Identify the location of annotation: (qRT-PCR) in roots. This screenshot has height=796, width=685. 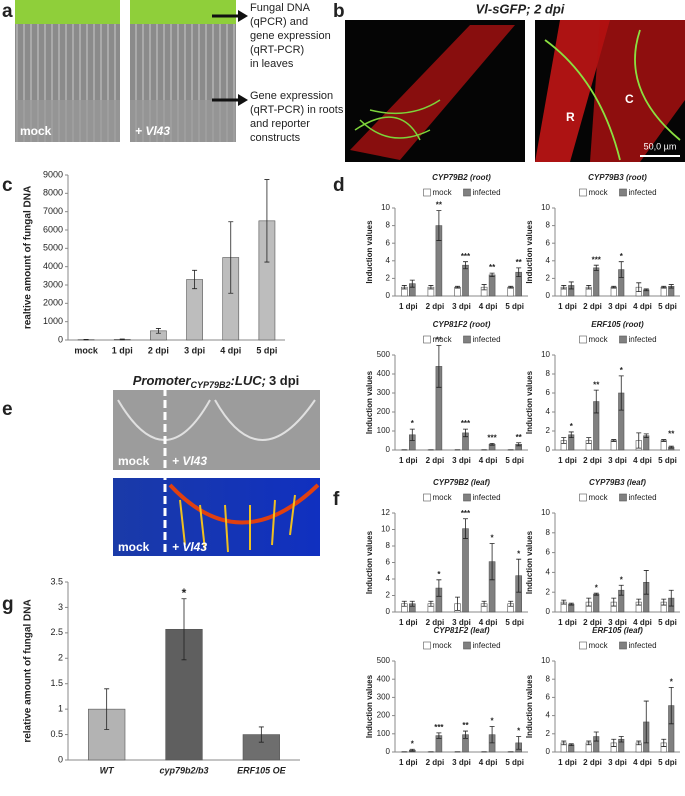
(297, 110).